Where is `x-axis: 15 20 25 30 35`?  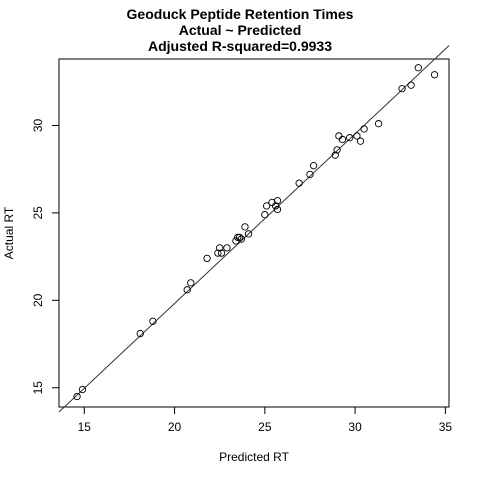
x-axis: 15 20 25 30 35 is located at coordinates (265, 420).